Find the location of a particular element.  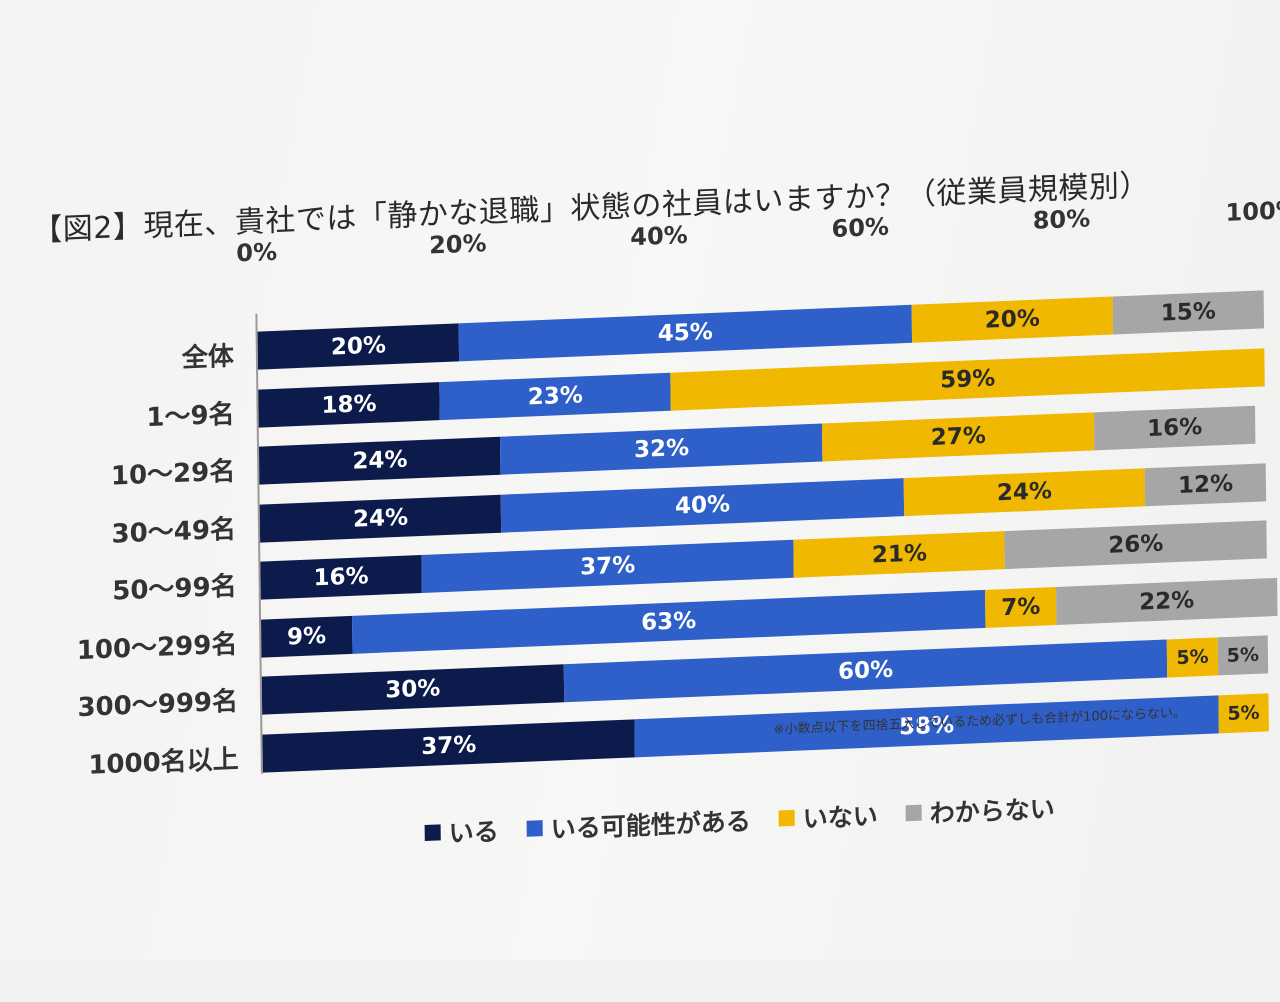

data-label: 45% is located at coordinates (685, 333).